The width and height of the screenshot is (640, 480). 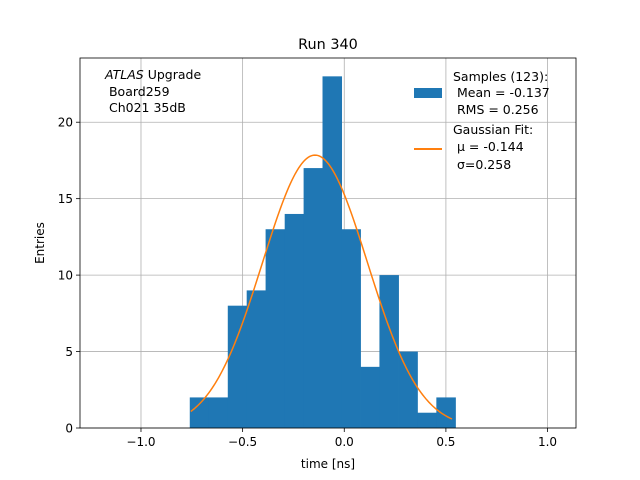 I want to click on x-tick-label-3: 0.5, so click(x=445, y=442).